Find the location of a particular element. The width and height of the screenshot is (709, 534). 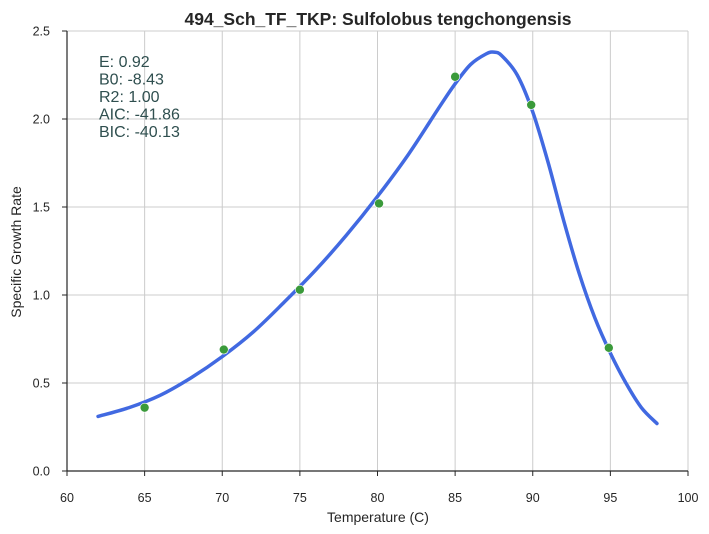

x-tick-label: 85 is located at coordinates (455, 498).